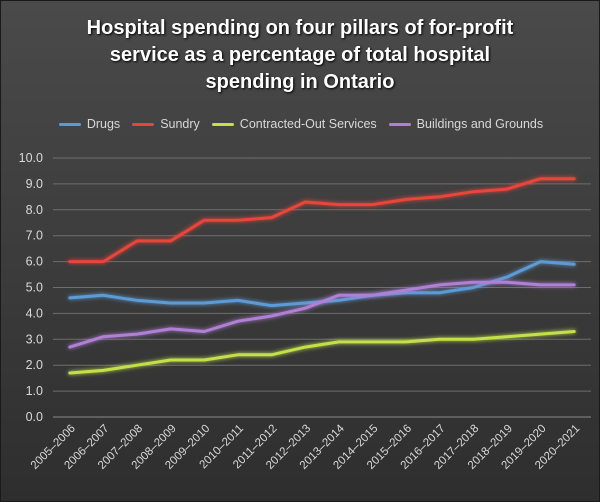  What do you see at coordinates (34, 417) in the screenshot?
I see `y-tick-label: 0.0` at bounding box center [34, 417].